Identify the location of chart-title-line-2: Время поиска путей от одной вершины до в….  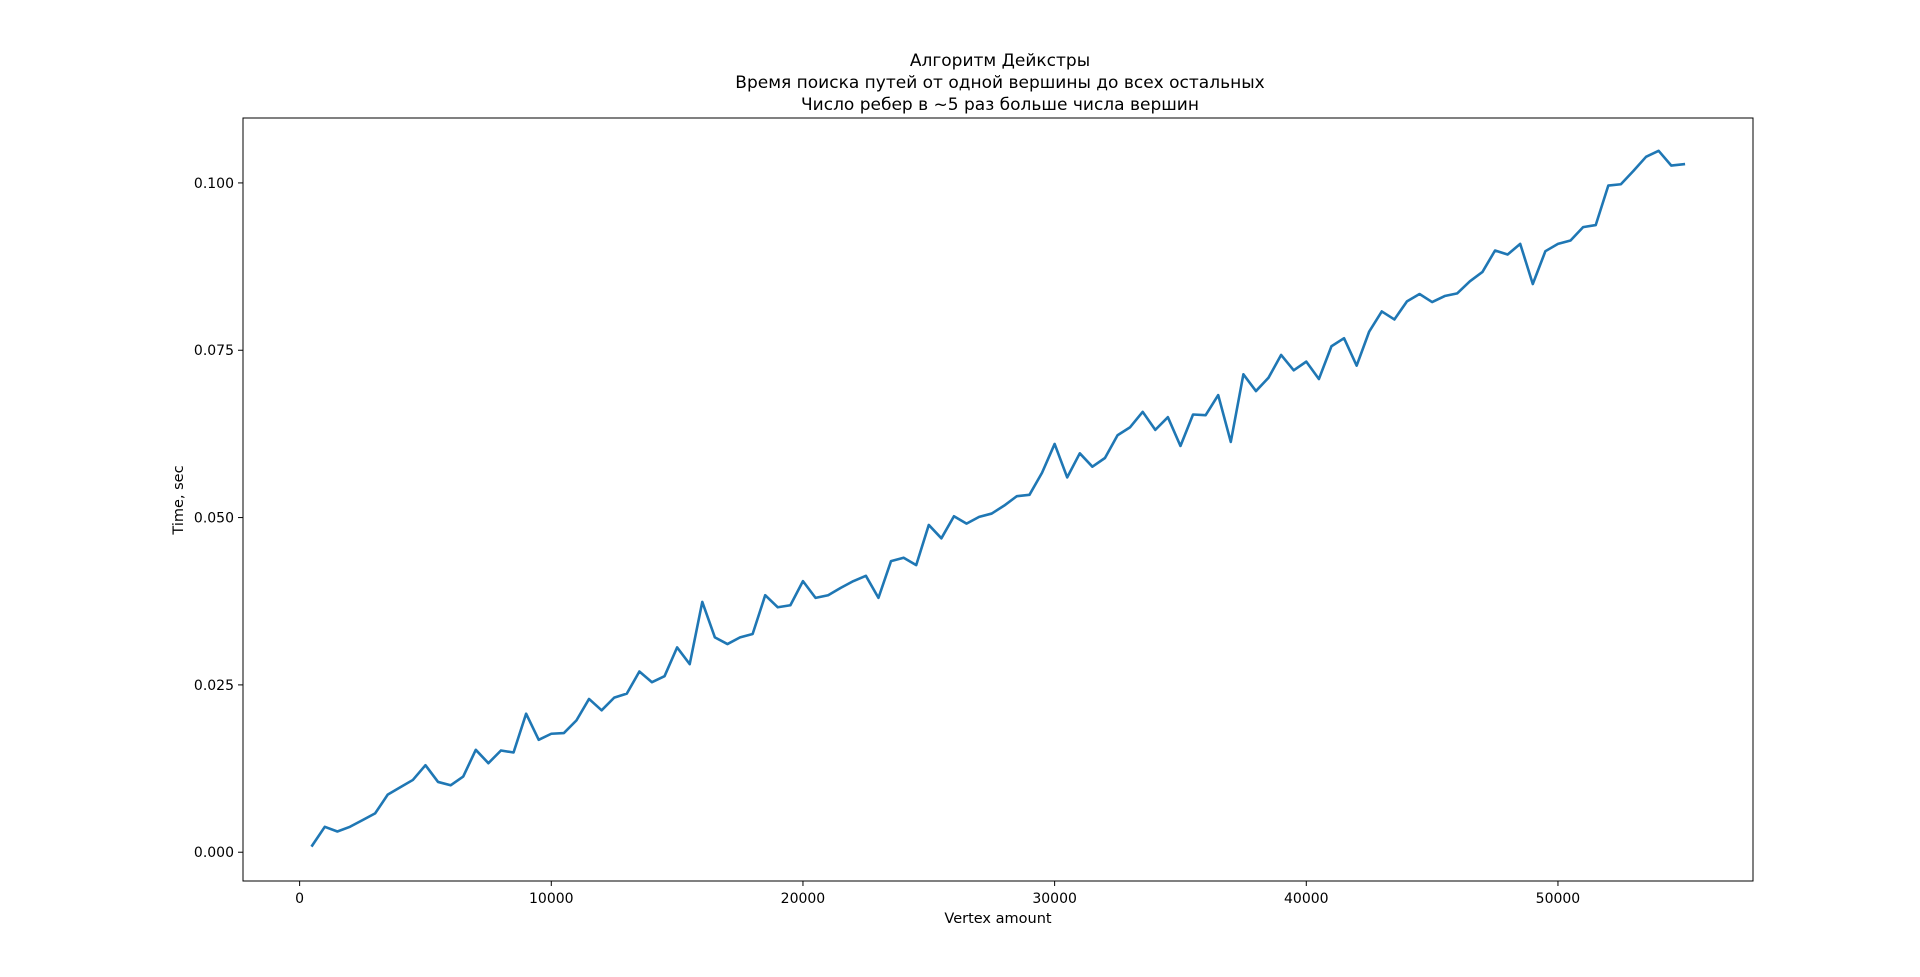
(999, 83).